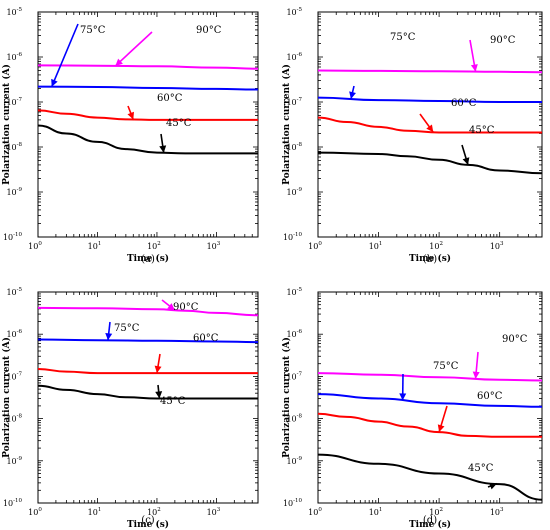 Image resolution: width=550 pixels, height=530 pixels. I want to click on panel-caption: (c), so click(148, 520).